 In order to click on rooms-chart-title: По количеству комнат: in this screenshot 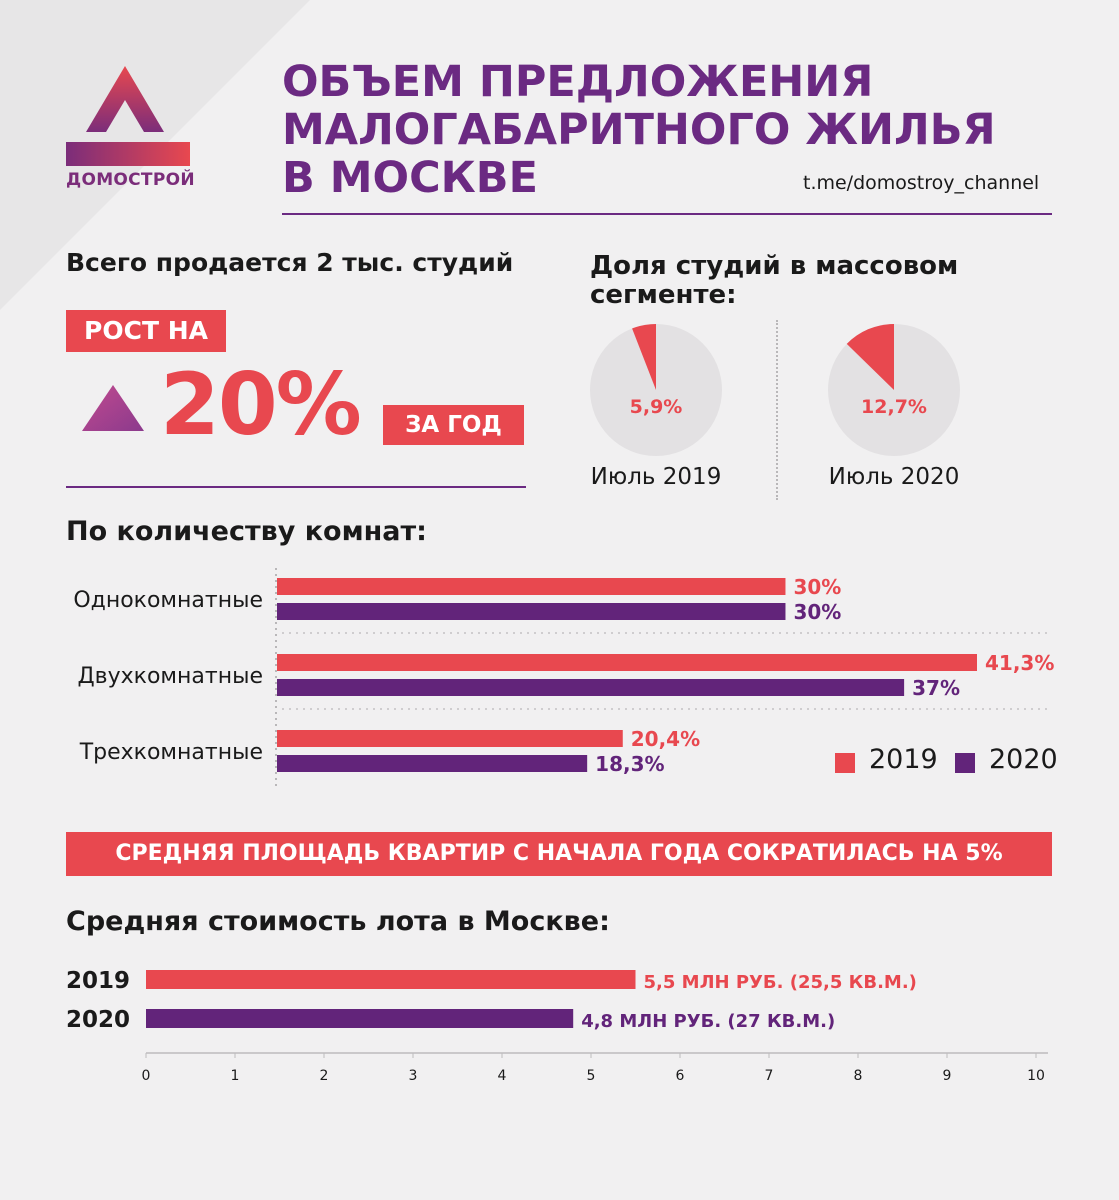, I will do `click(246, 531)`.